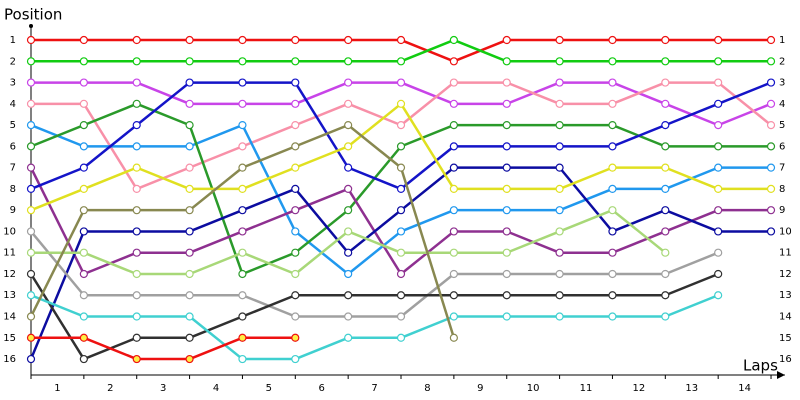 This screenshot has width=800, height=400. I want to click on y-tick-label: 15, so click(9, 338).